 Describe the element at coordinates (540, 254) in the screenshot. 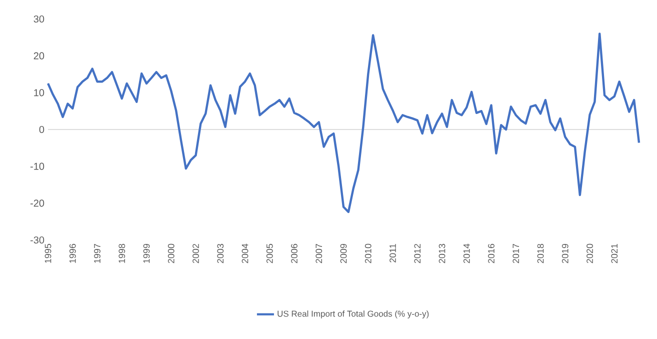

I see `x-tick-label: 2018` at that location.